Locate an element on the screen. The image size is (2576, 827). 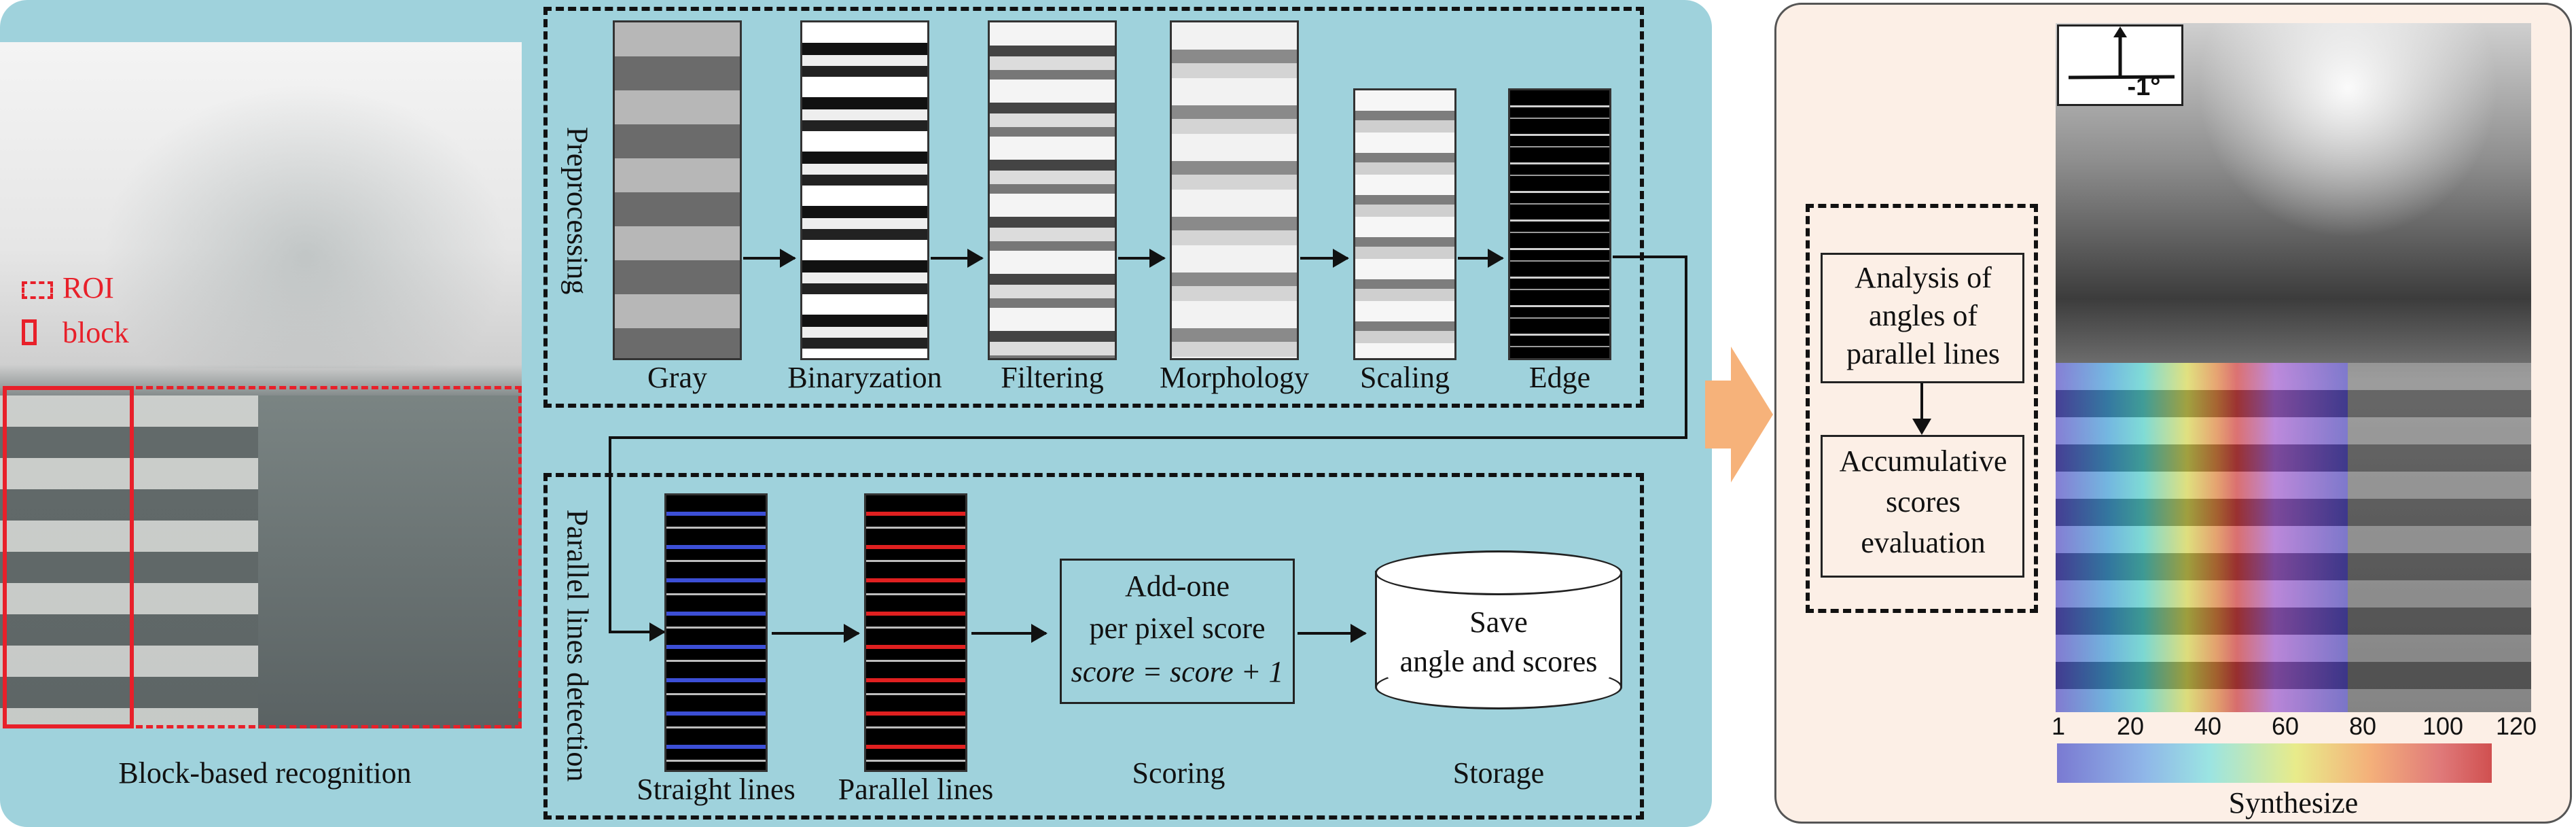
arrow-scaling-to-edge is located at coordinates (1481, 258).